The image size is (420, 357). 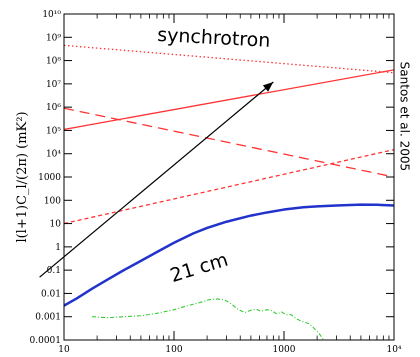 I want to click on x-tick-label: 100, so click(x=173, y=350).